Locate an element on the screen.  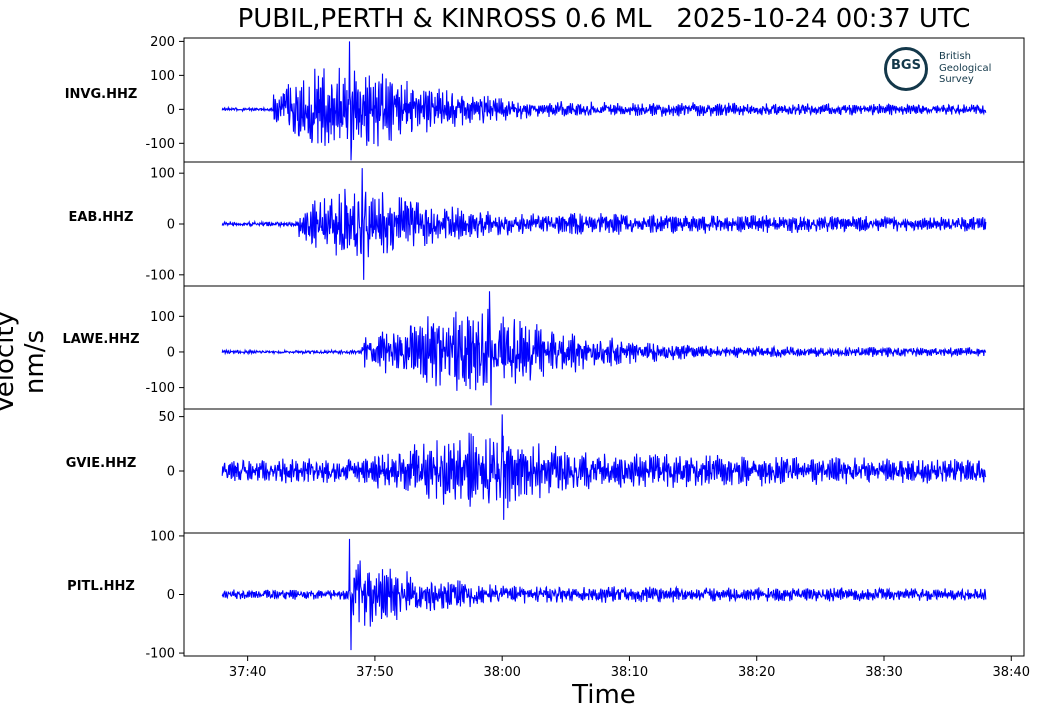
x-tick-label: 38:20 is located at coordinates (756, 672).